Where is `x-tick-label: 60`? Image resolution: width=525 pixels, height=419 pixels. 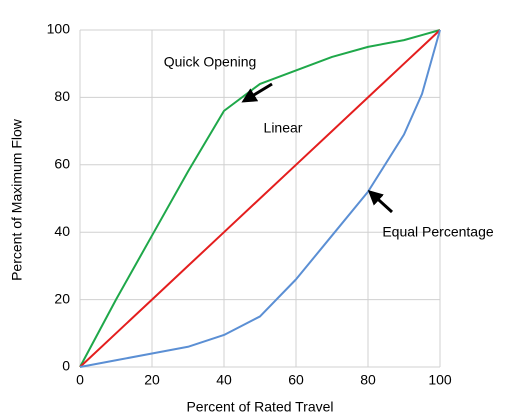
x-tick-label: 60 is located at coordinates (296, 380).